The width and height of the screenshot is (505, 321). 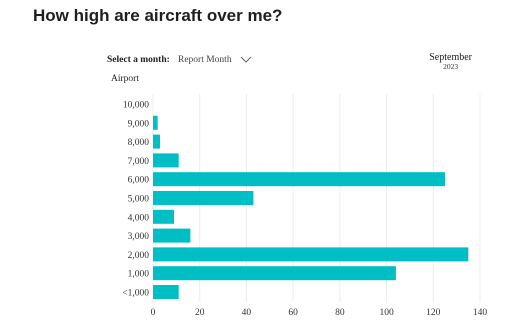 What do you see at coordinates (139, 200) in the screenshot?
I see `y-tick-label: 5,000` at bounding box center [139, 200].